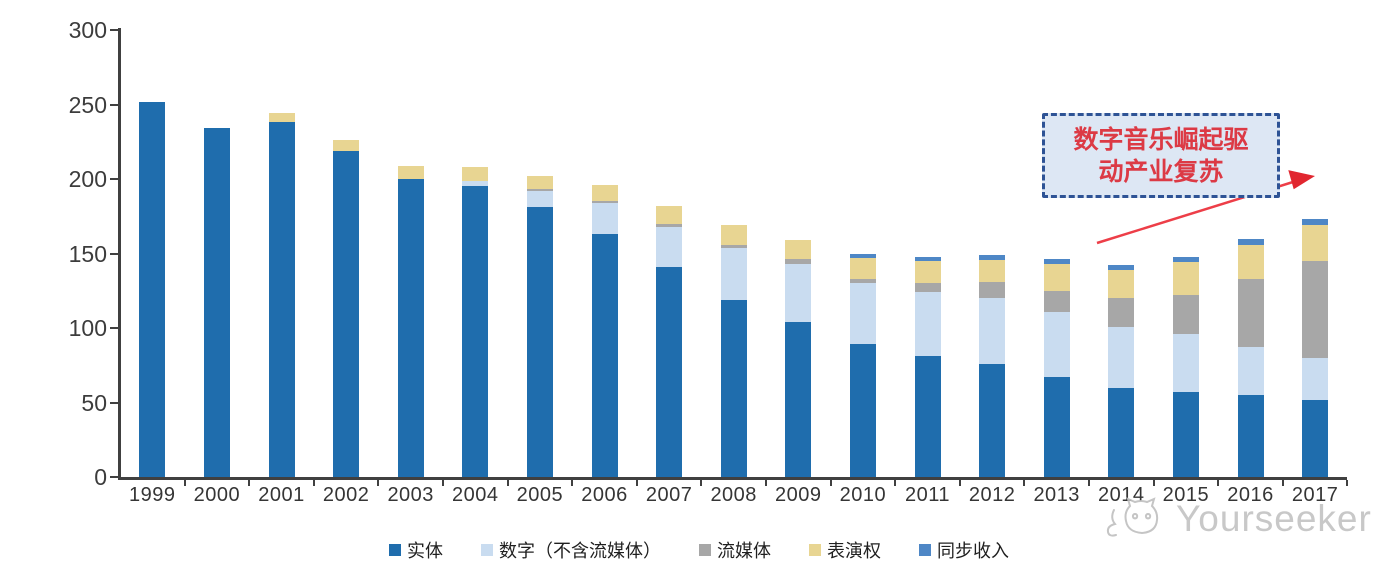 The width and height of the screenshot is (1398, 582). What do you see at coordinates (119, 254) in the screenshot?
I see `y-axis-line` at bounding box center [119, 254].